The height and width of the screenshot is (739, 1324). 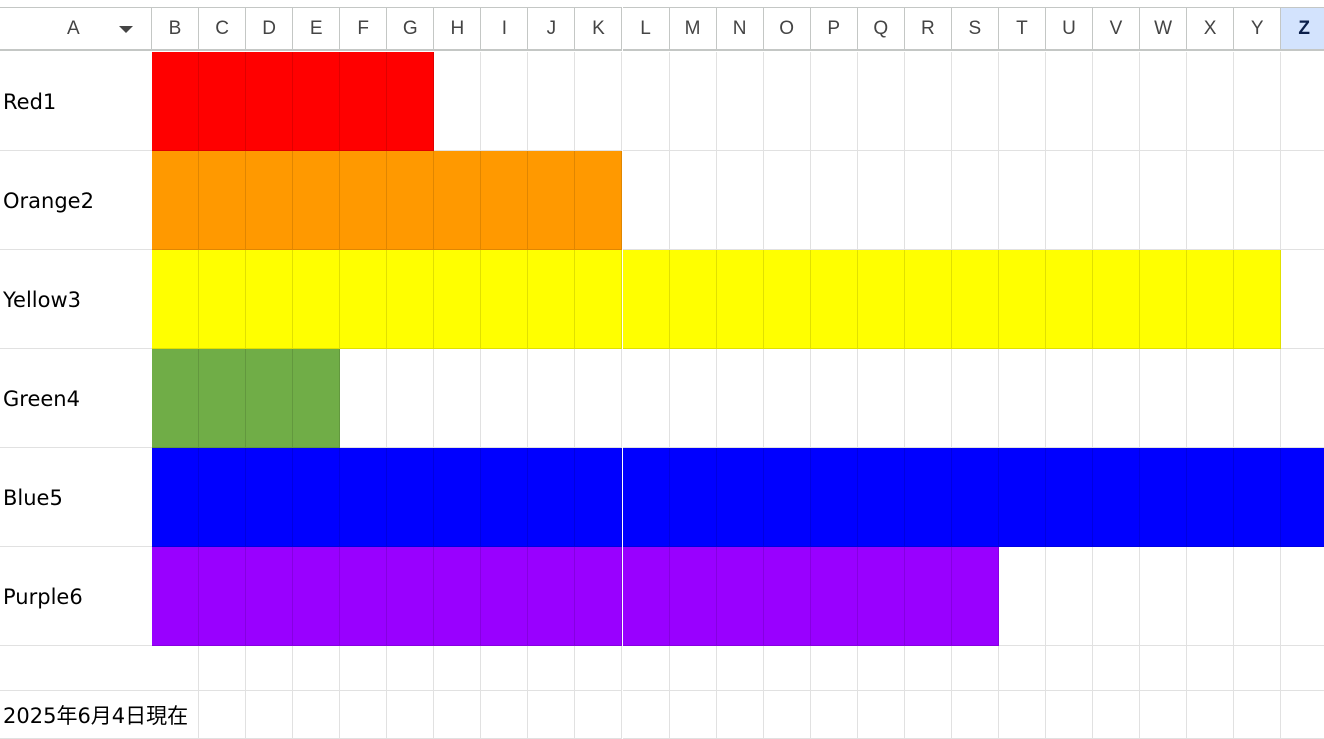 What do you see at coordinates (364, 668) in the screenshot?
I see `cell-f7` at bounding box center [364, 668].